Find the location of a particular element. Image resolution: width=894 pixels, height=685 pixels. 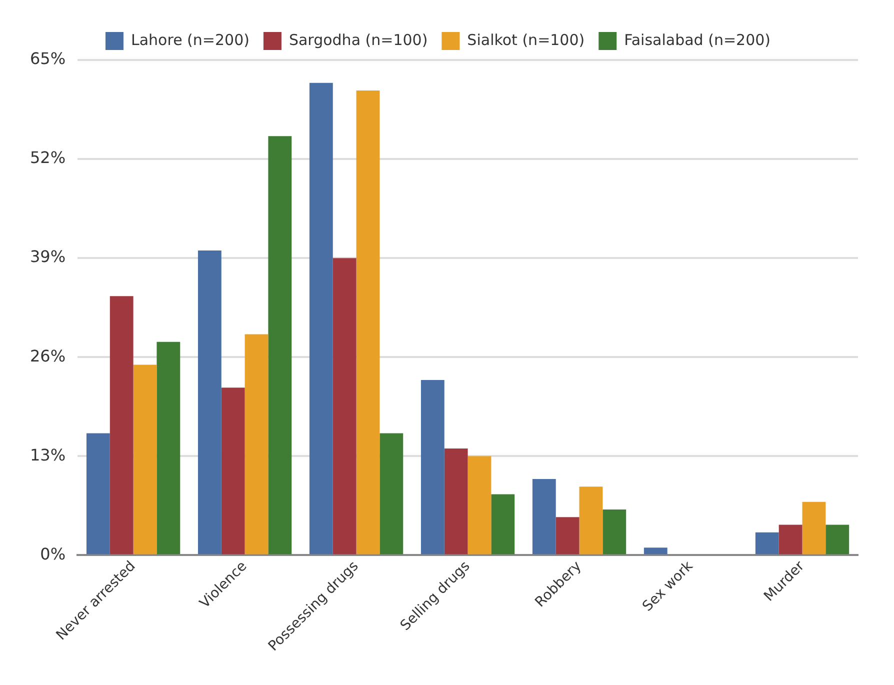

legend-label: Lahore (n=200) is located at coordinates (190, 39).